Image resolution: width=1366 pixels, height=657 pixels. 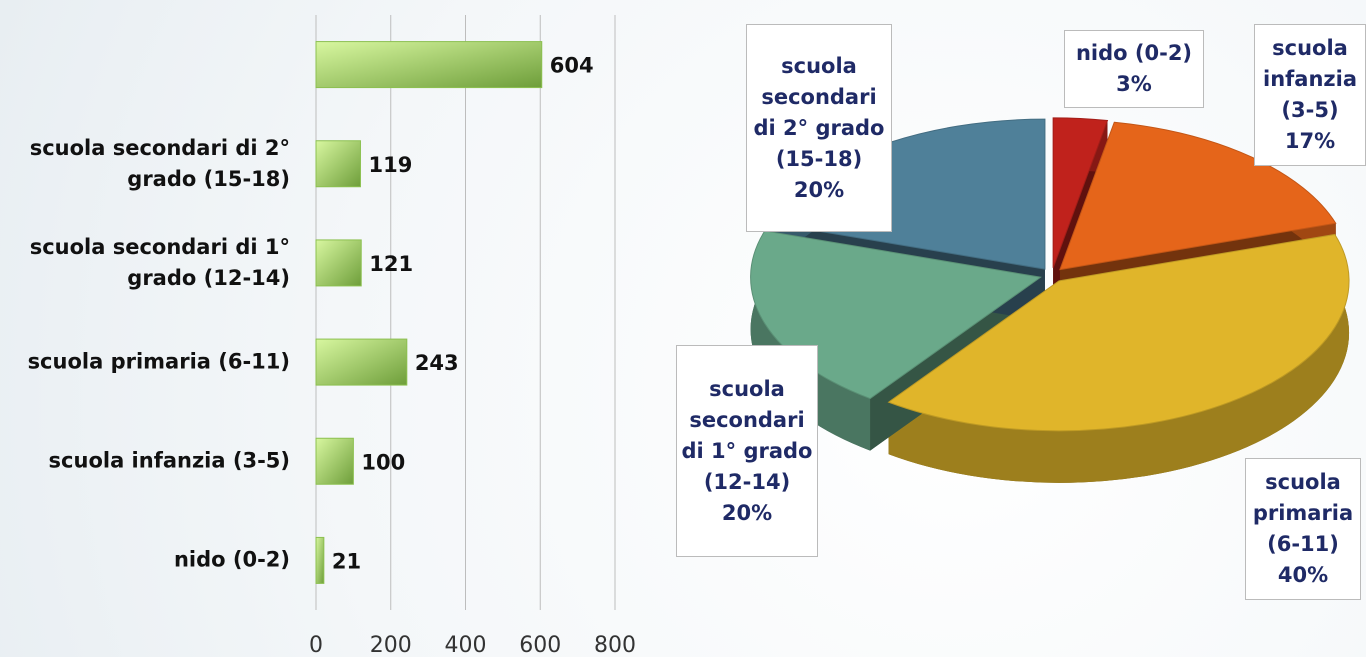 I want to click on data-label: 100, so click(x=383, y=462).